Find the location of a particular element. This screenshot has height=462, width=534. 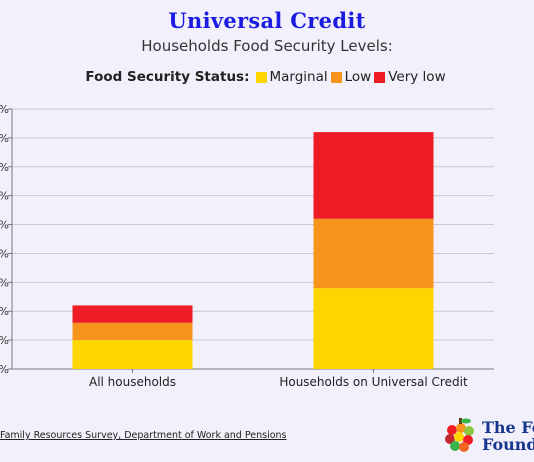

logo-text-line2: Foundation is located at coordinates (508, 444).